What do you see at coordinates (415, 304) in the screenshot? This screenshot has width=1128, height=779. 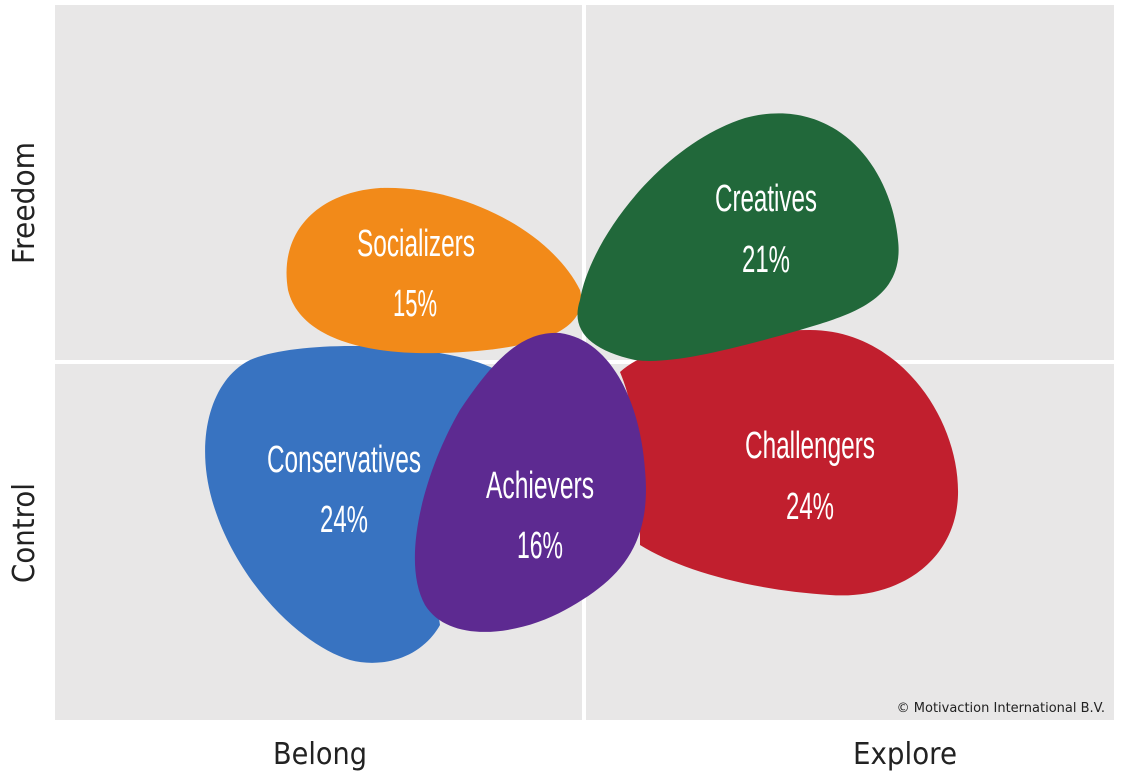 I see `label-socializers-pct: 15%` at bounding box center [415, 304].